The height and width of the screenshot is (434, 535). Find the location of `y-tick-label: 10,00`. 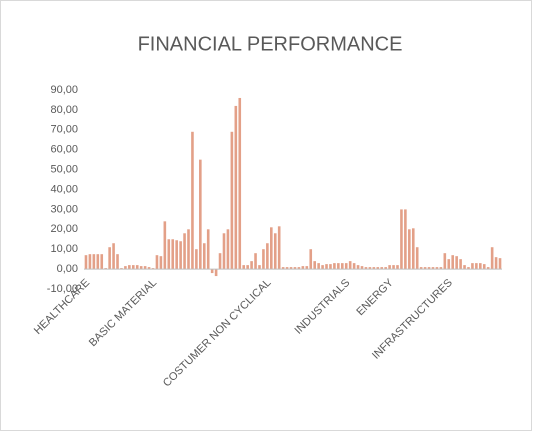

y-tick-label: 10,00 is located at coordinates (64, 249).